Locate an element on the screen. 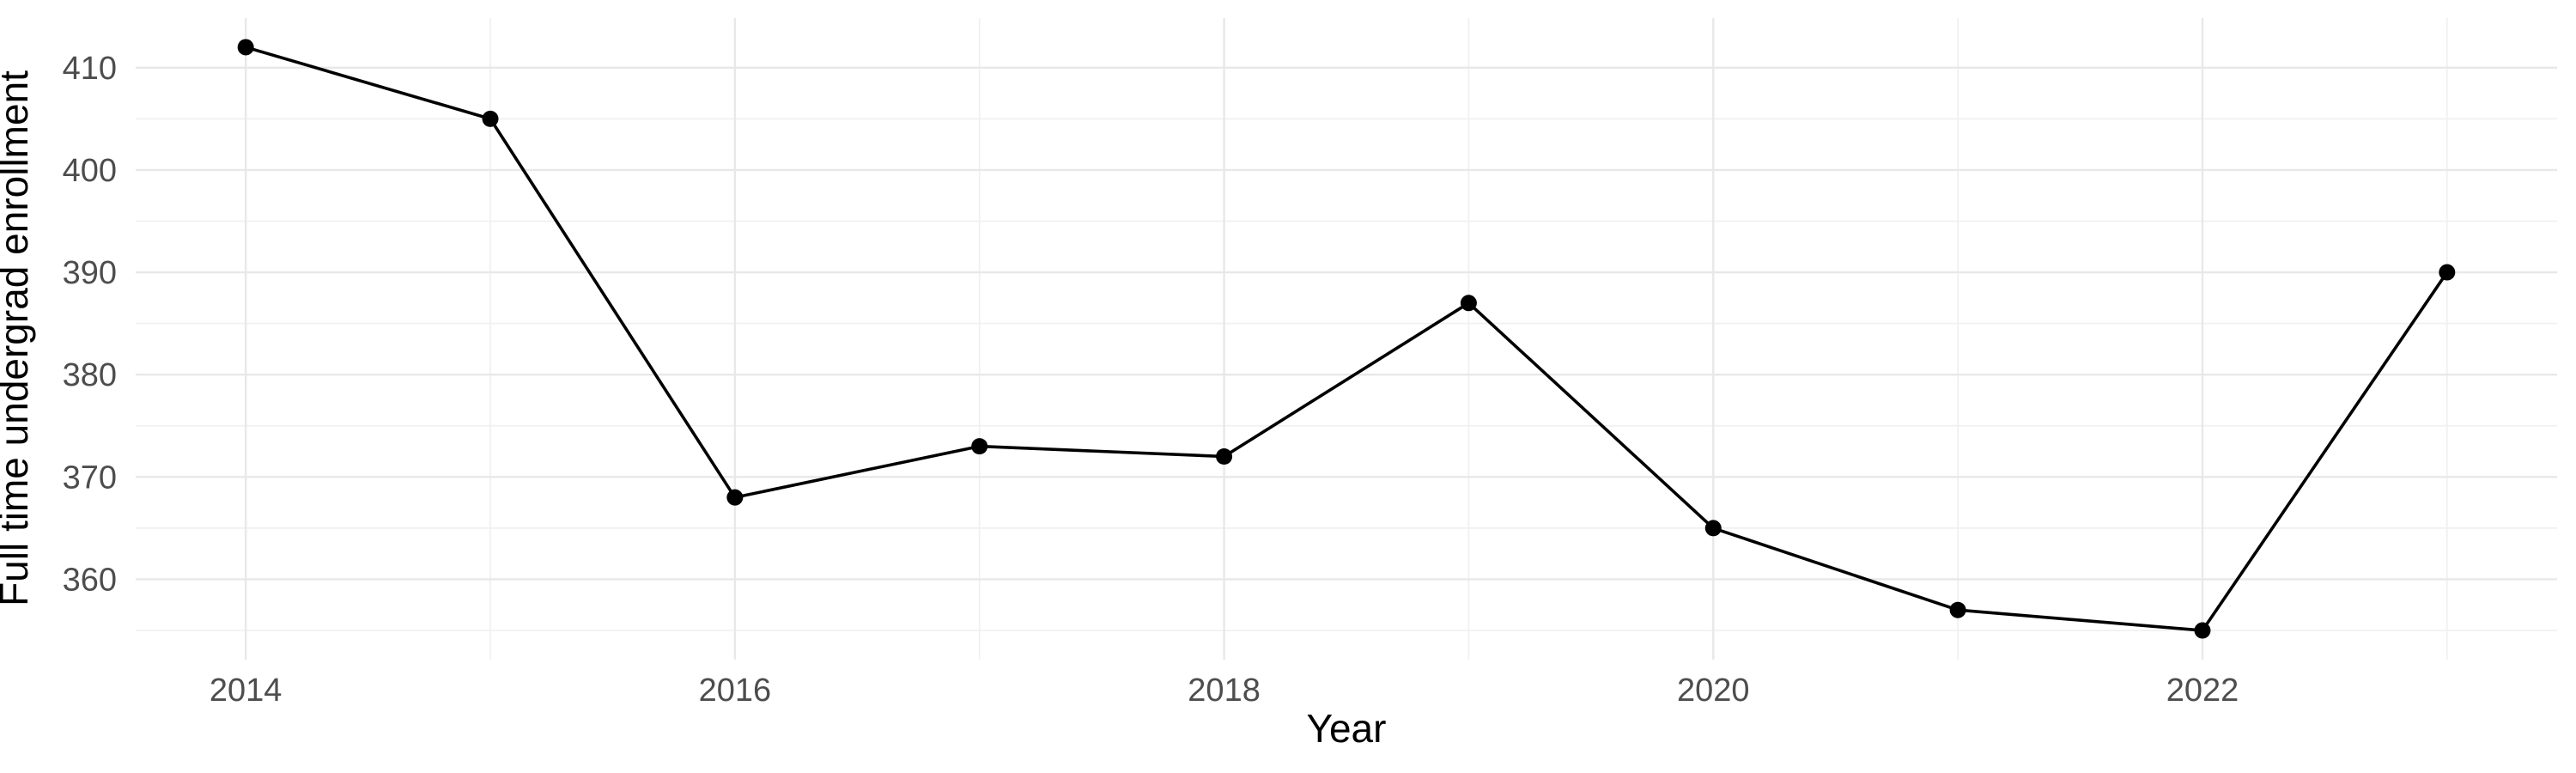 This screenshot has width=2576, height=773. y-tick-label: 390 is located at coordinates (90, 273).